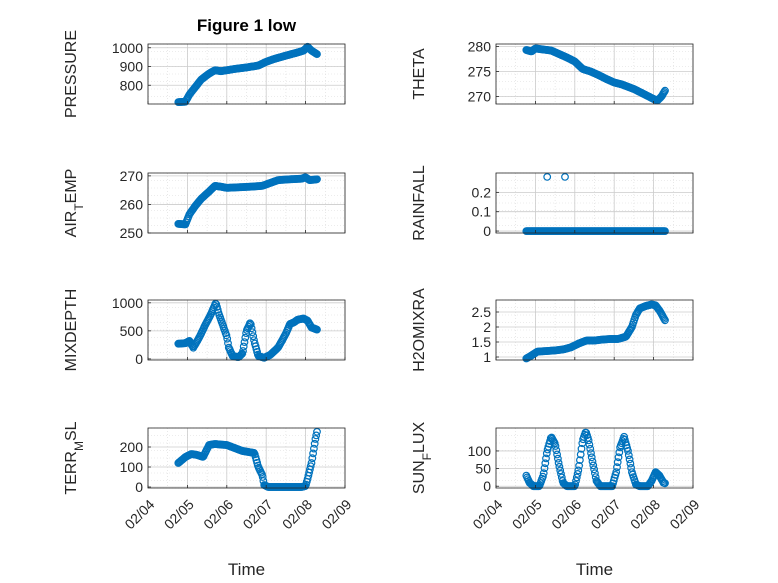 This screenshot has height=583, width=778. Describe the element at coordinates (482, 342) in the screenshot. I see `y-tick-label: 1.5` at that location.